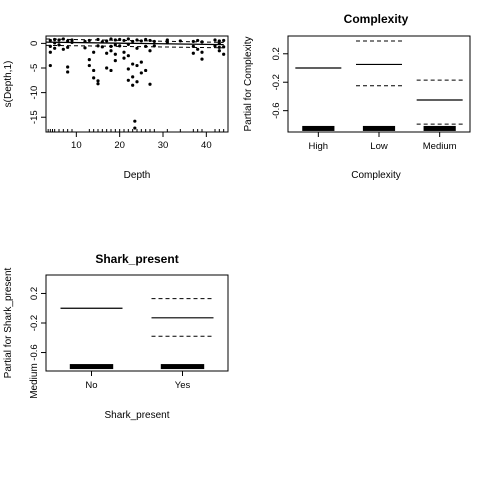  What do you see at coordinates (76, 145) in the screenshot?
I see `panel1-x-tick-label: 10` at bounding box center [76, 145].